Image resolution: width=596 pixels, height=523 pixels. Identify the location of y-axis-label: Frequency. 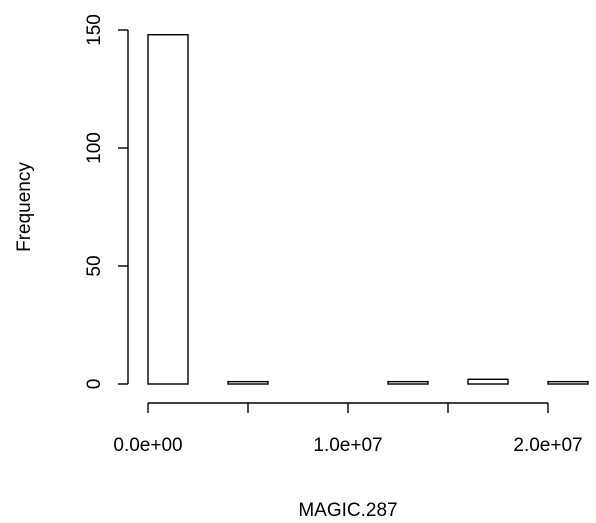
(24, 207).